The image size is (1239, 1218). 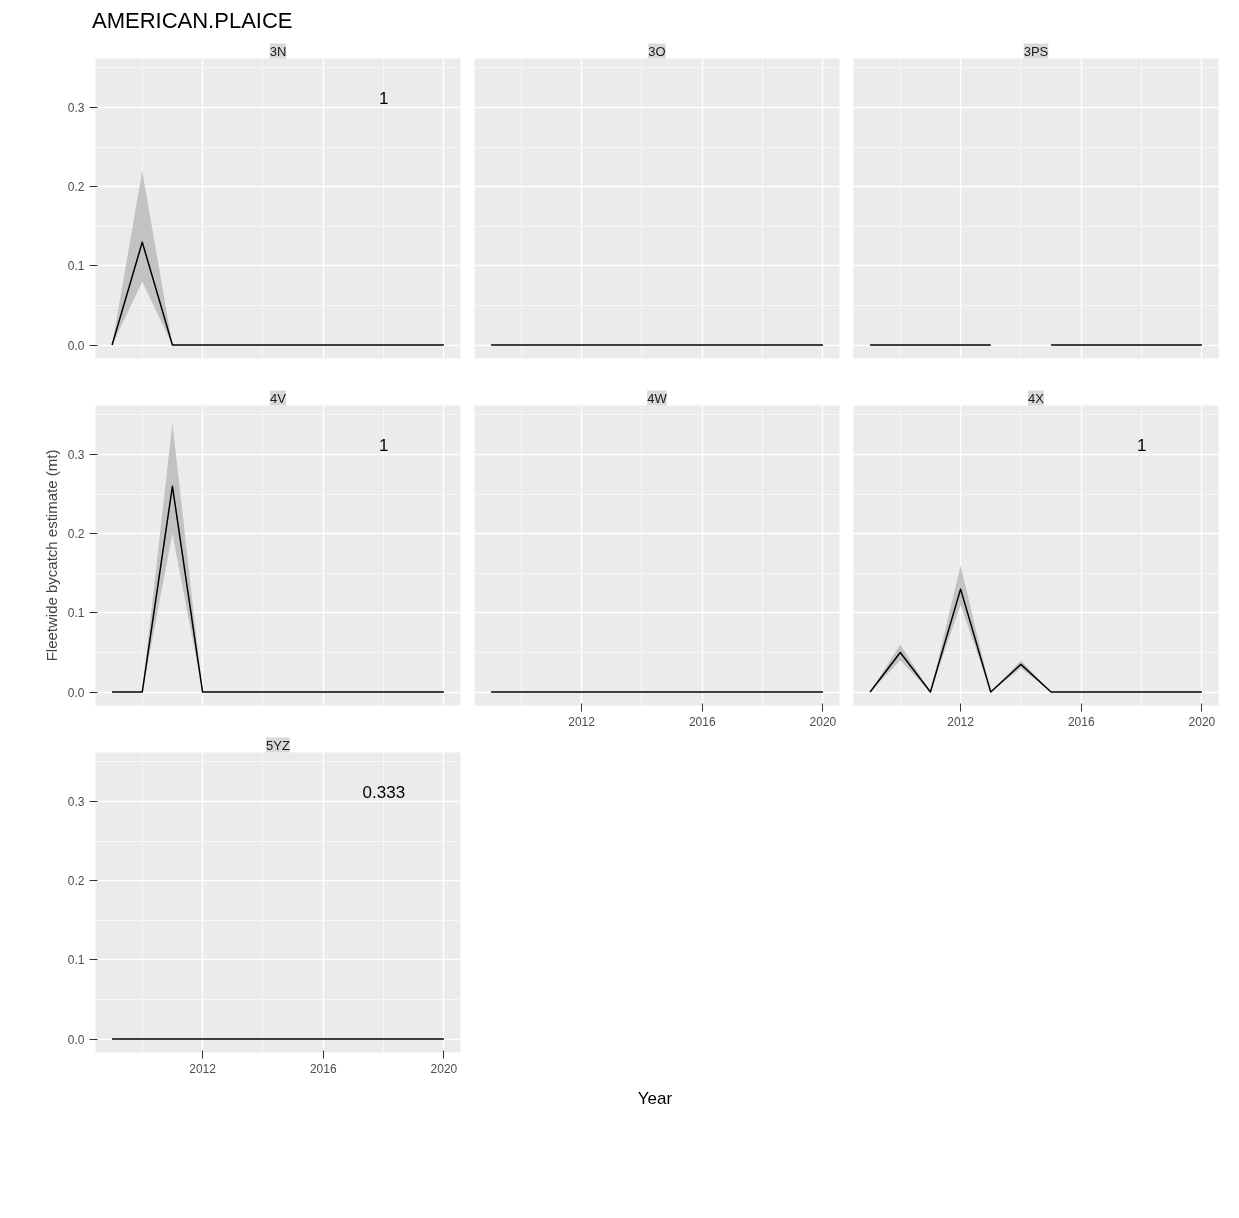 I want to click on x-axis-title: Year, so click(x=655, y=1099).